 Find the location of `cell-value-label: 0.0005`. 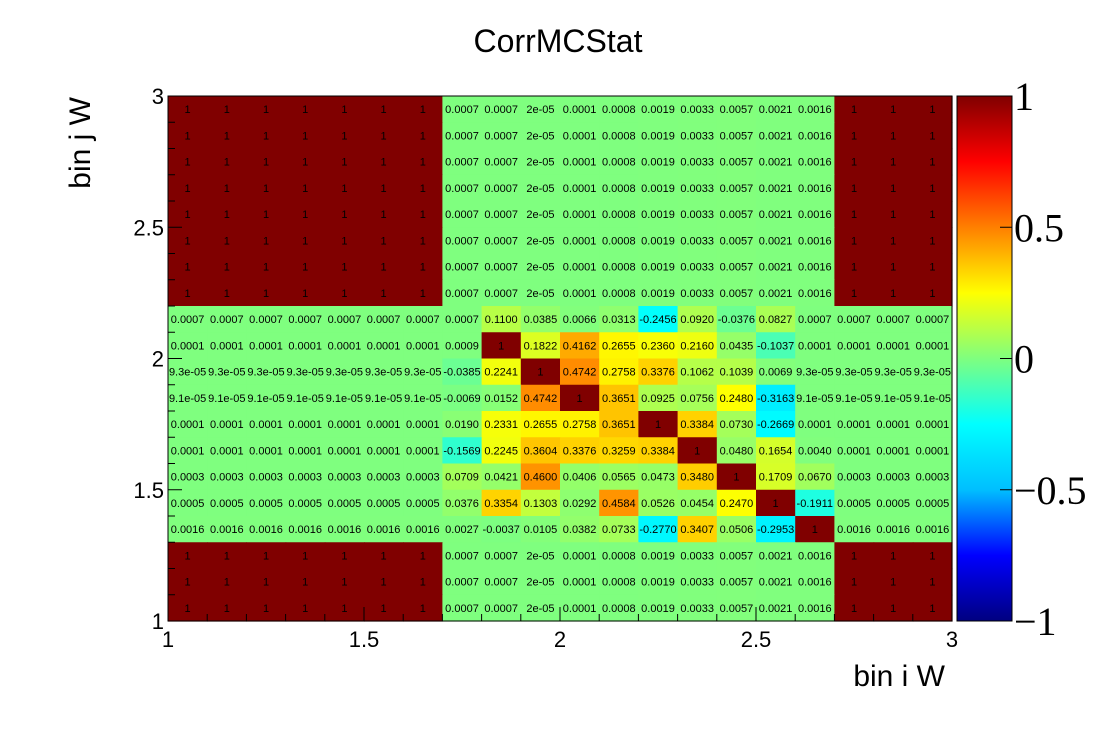

cell-value-label: 0.0005 is located at coordinates (384, 504).